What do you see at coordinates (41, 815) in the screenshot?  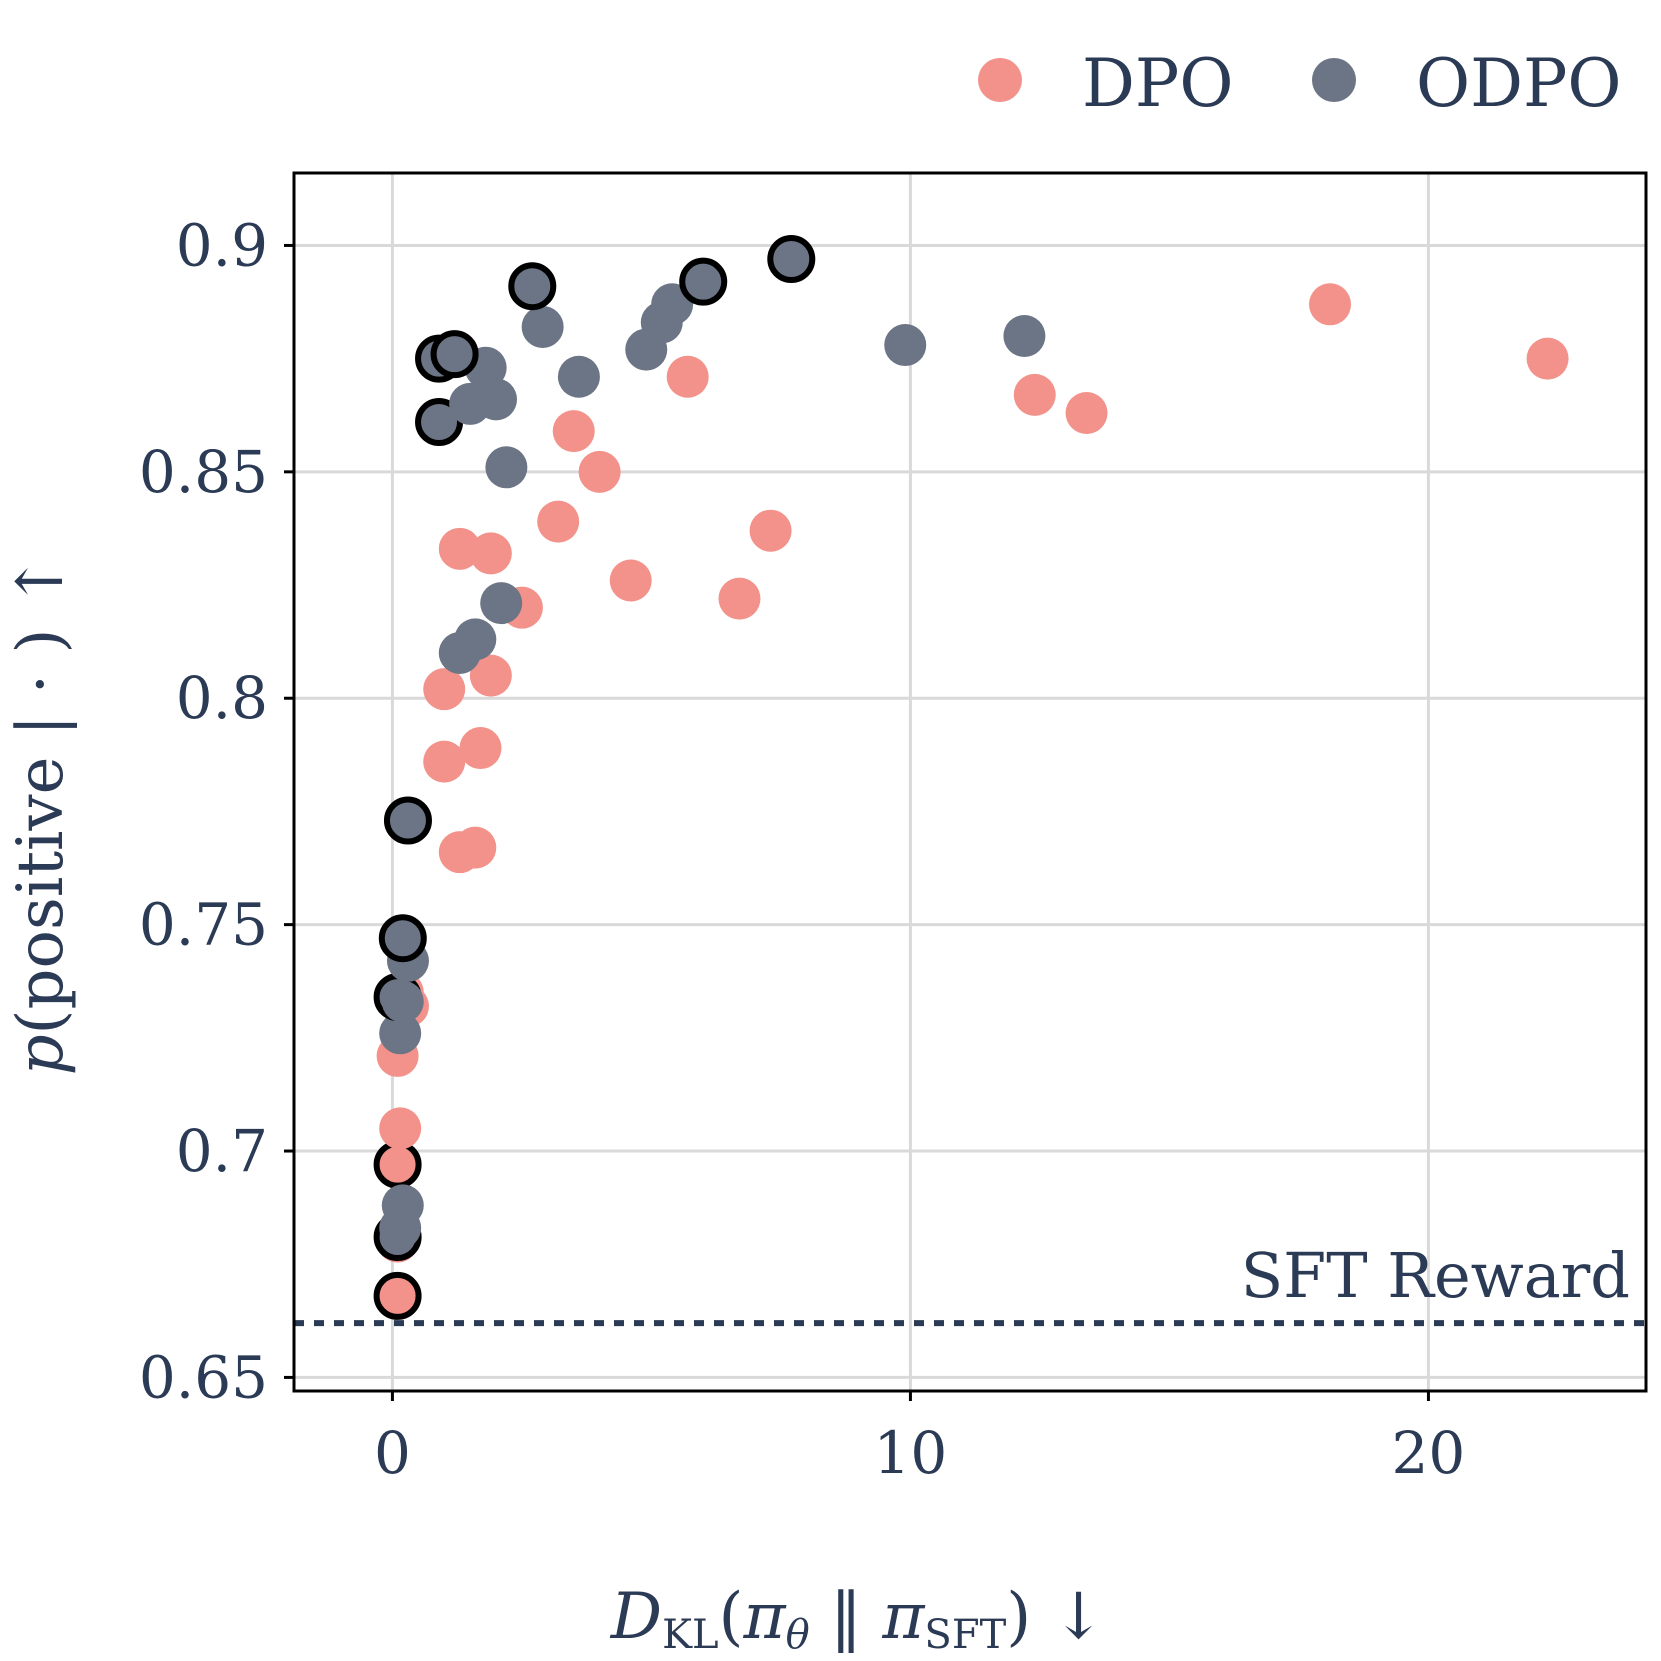 I see `y-axis-label: p(positive | · ) ↑` at bounding box center [41, 815].